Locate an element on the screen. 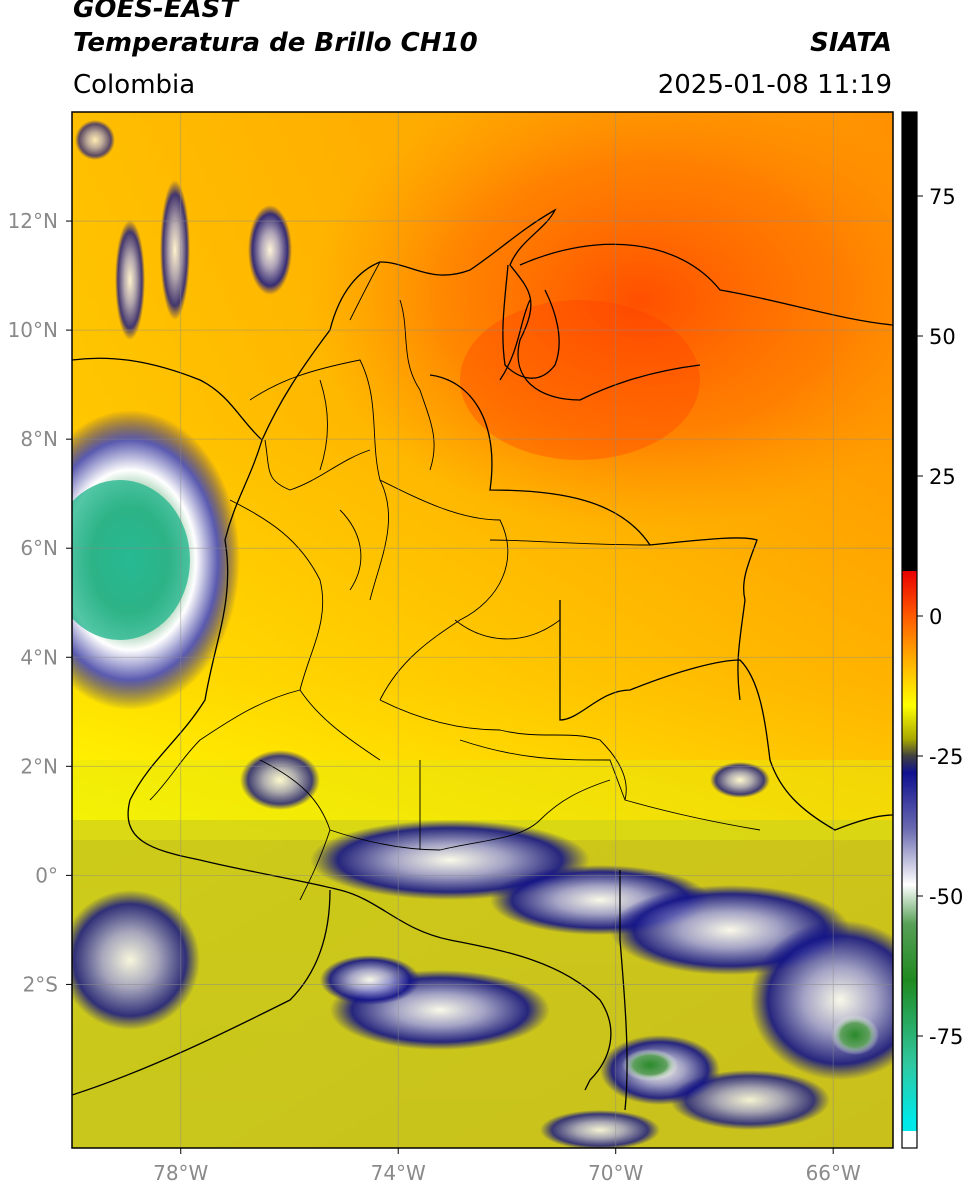 This screenshot has width=966, height=1190. colorbar-ticks: 75 50 25 0 -25 -50 -75 is located at coordinates (940, 617).